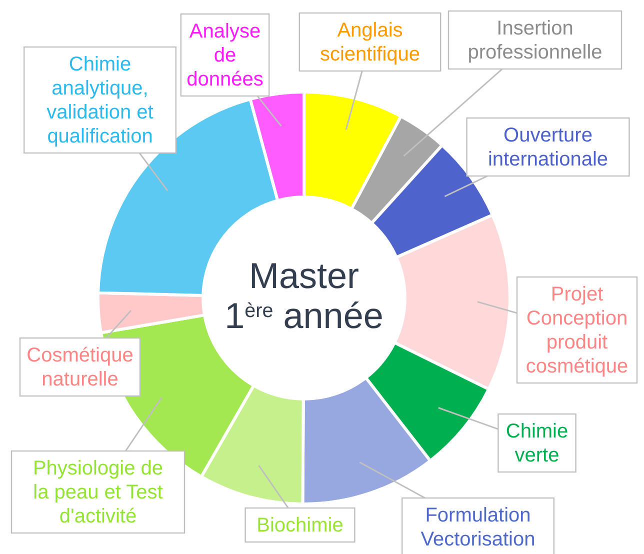 This screenshot has width=644, height=554. Describe the element at coordinates (80, 367) in the screenshot. I see `slice-label: Cosmétique naturelle` at that location.